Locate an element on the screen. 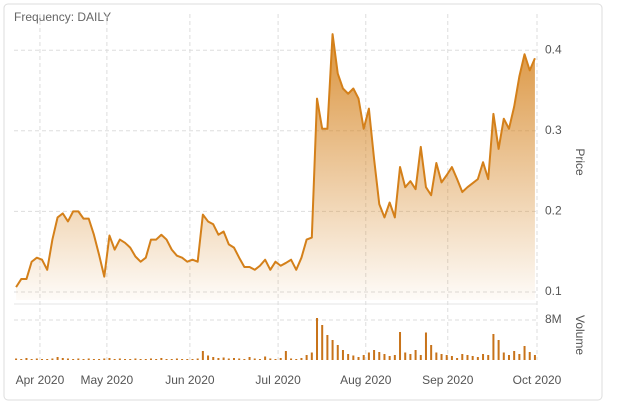  y-tick-label: 0.3 is located at coordinates (553, 130).